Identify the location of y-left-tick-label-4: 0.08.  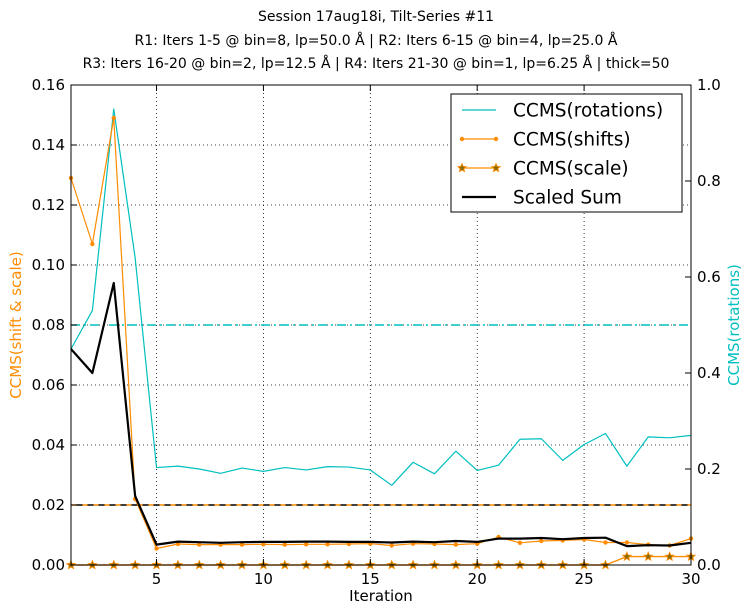
(48, 325).